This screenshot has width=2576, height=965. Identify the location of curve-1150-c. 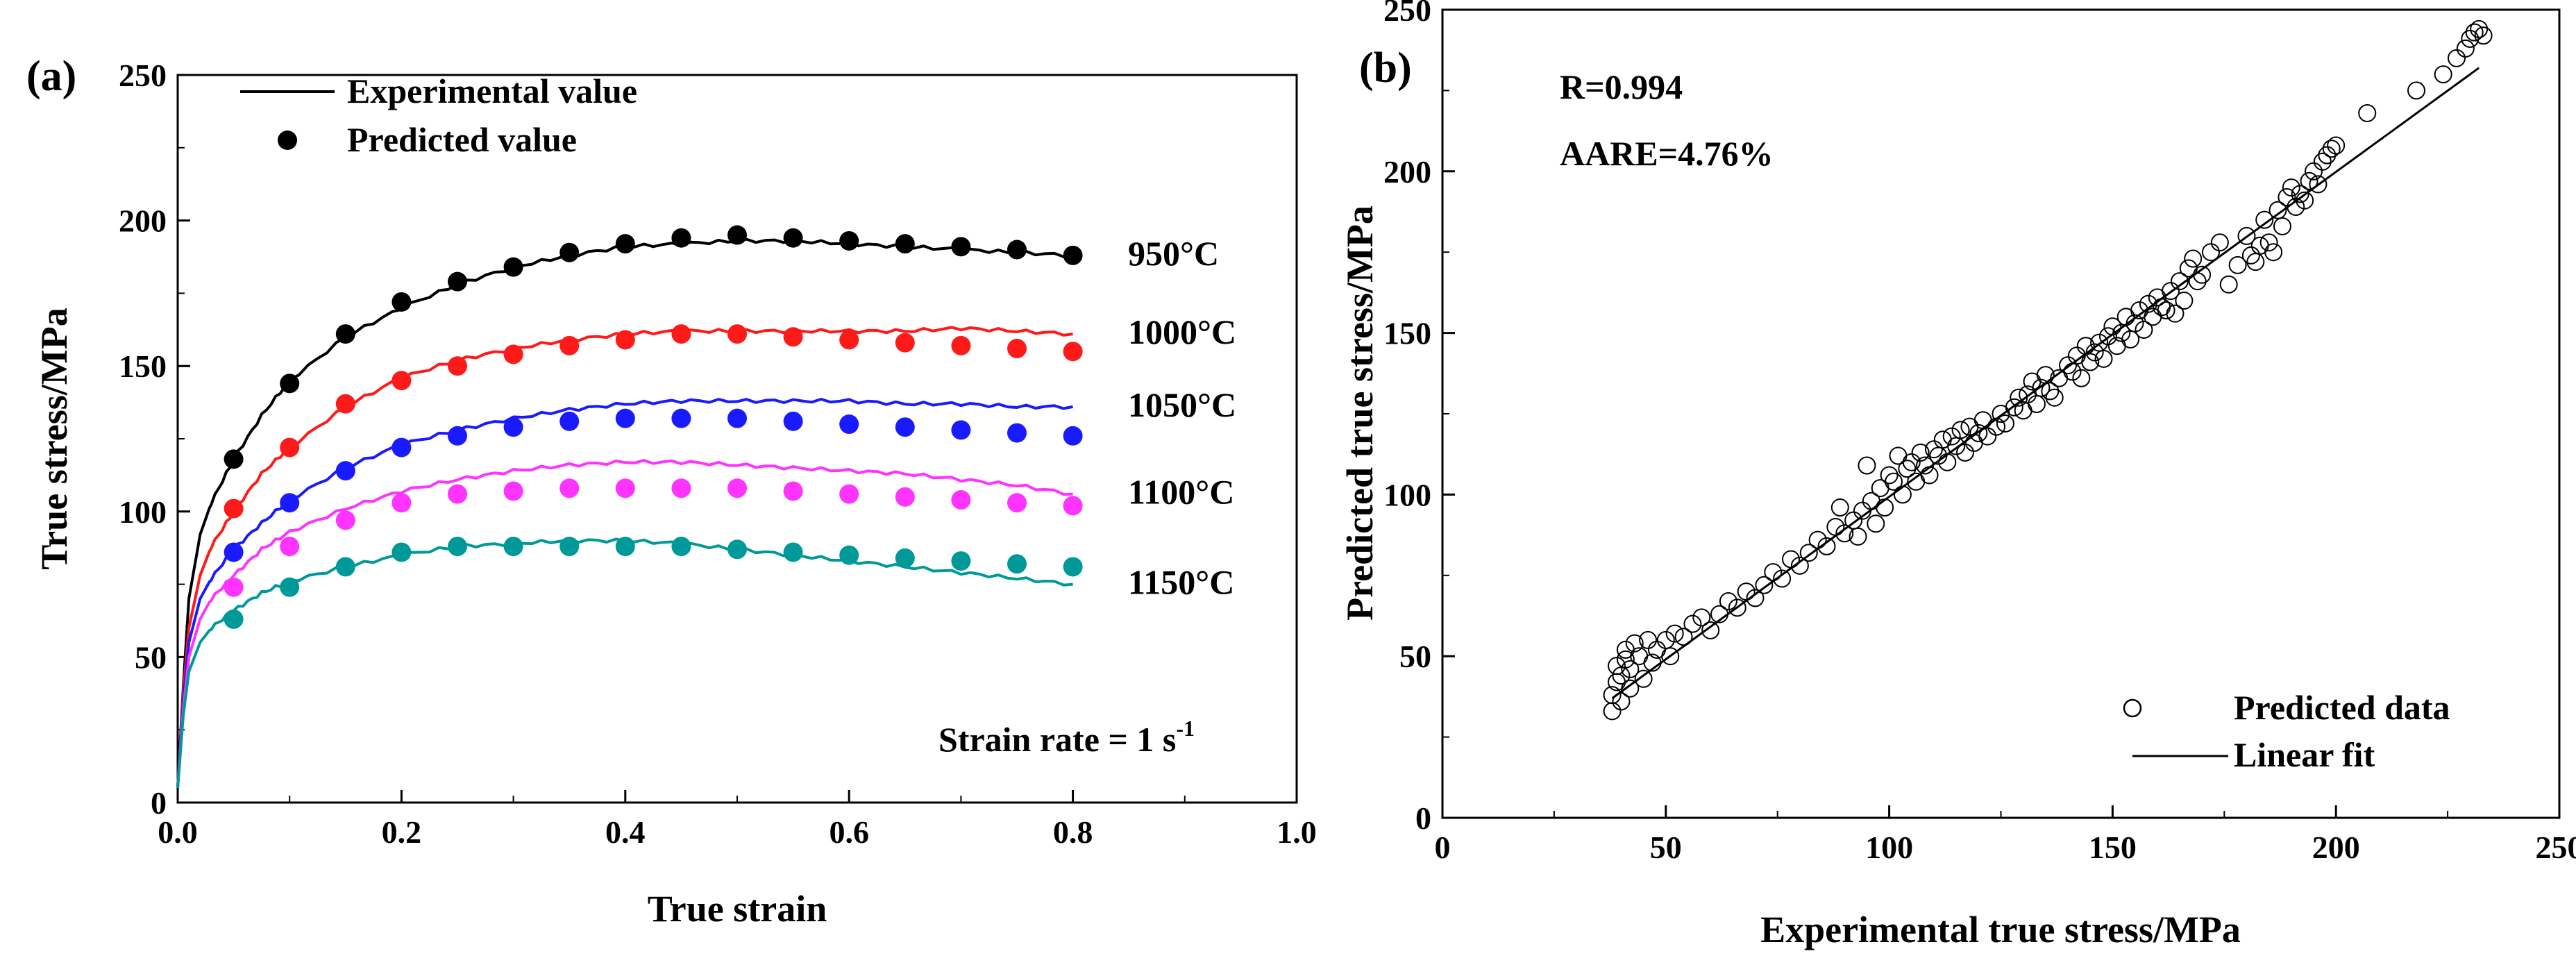
(624, 663).